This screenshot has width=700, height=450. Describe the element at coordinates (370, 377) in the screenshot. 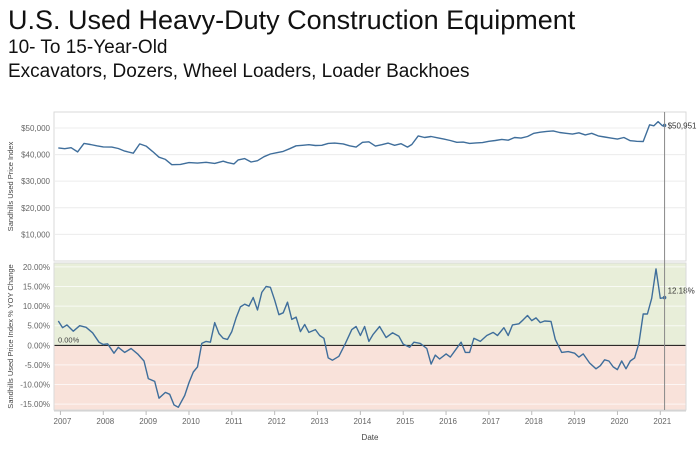

I see `negative-band` at that location.